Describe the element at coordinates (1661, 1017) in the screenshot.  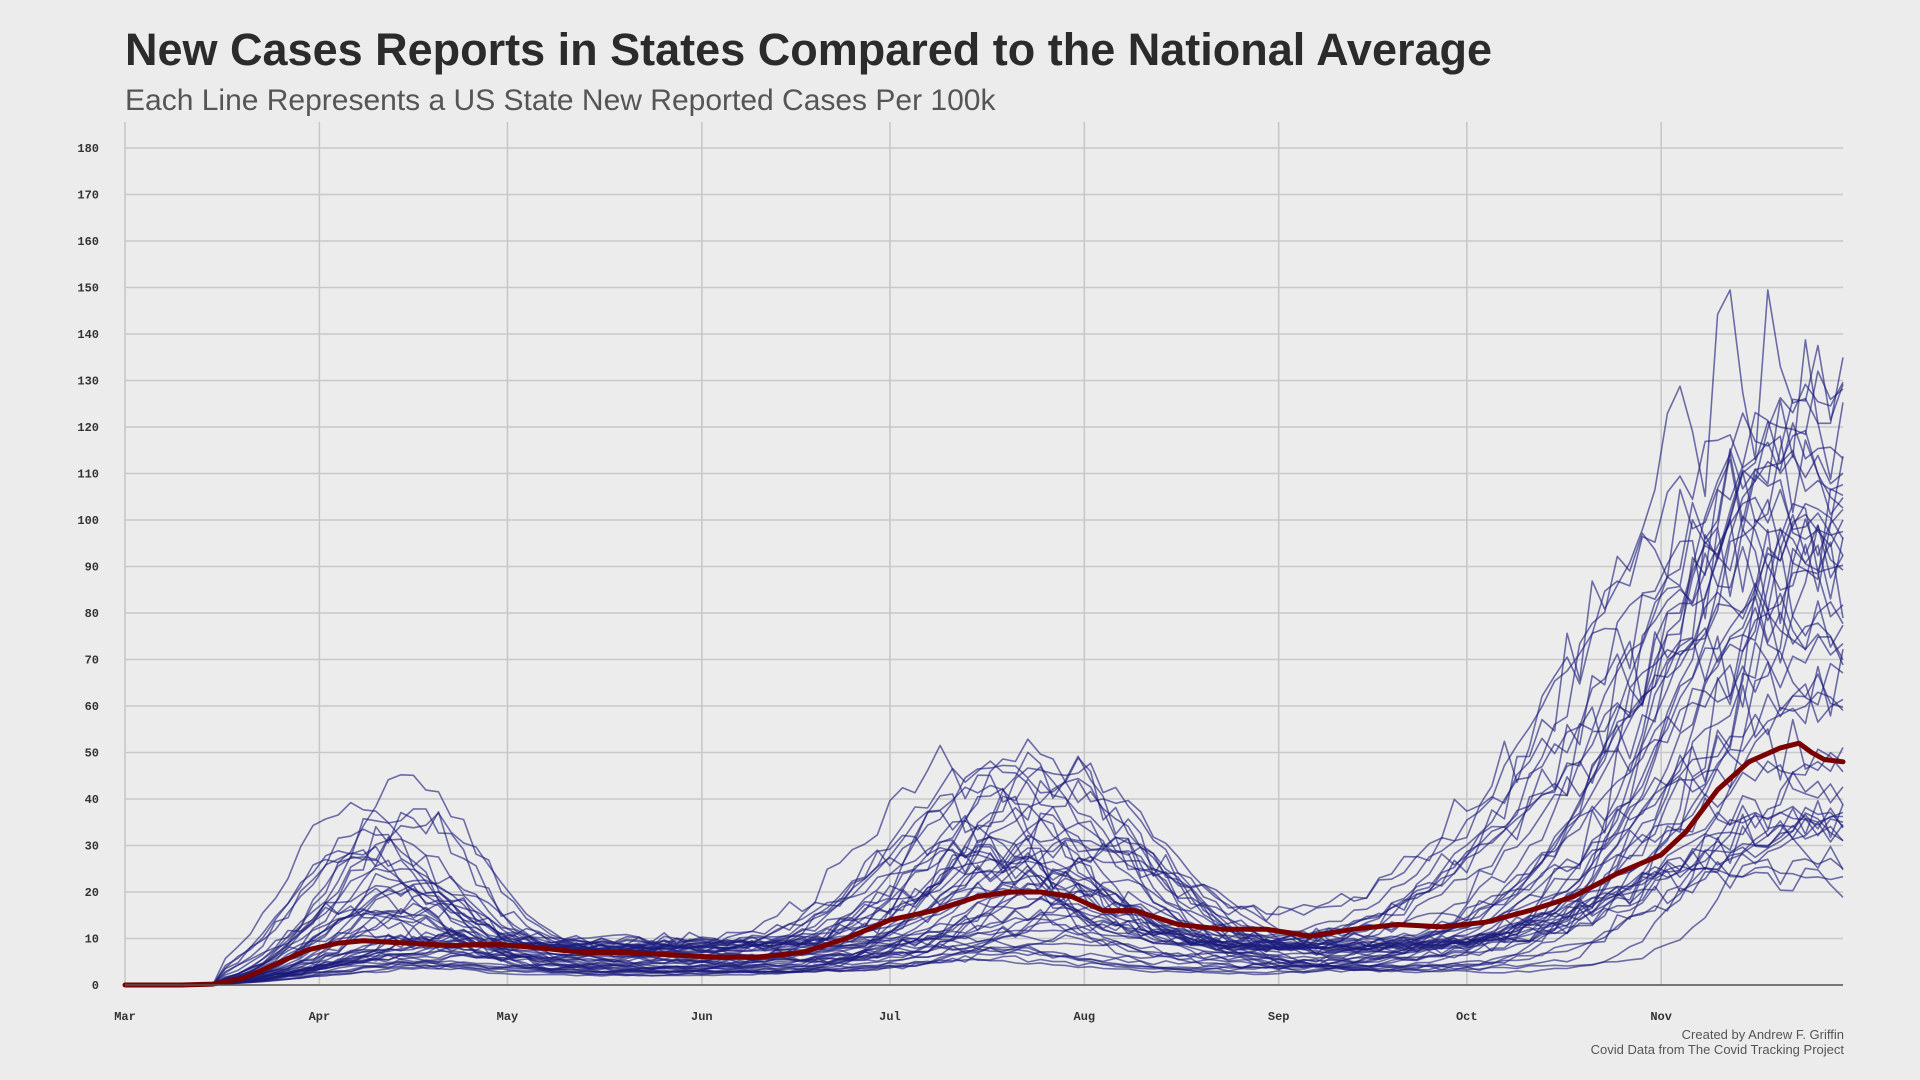
I see `x-tick-label: Nov` at that location.